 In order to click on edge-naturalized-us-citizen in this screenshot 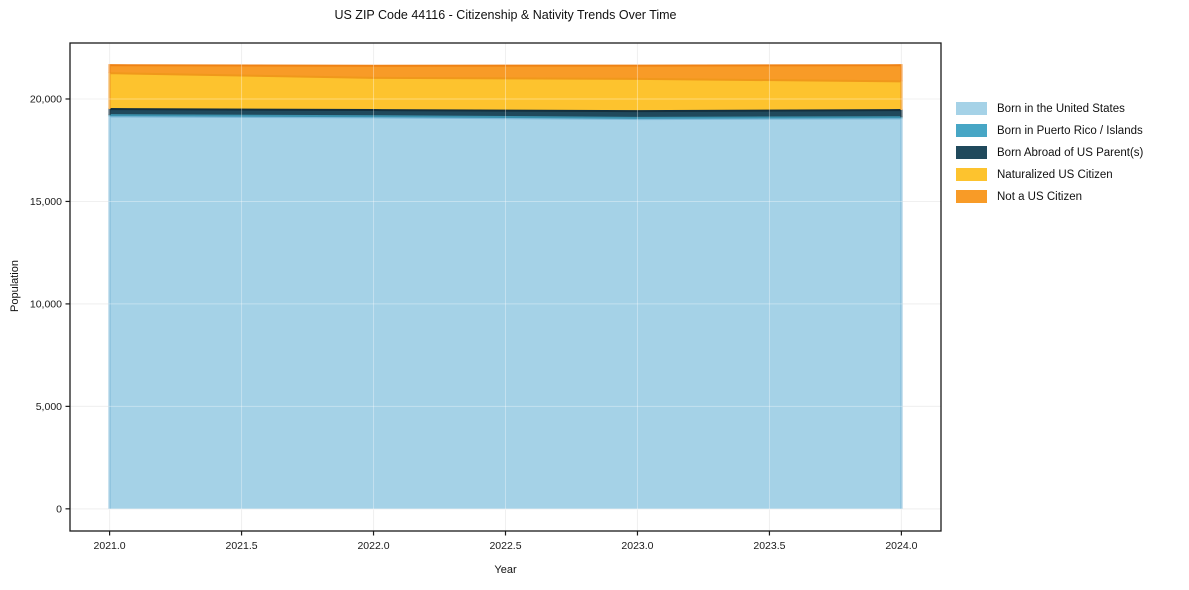, I will do `click(505, 91)`.